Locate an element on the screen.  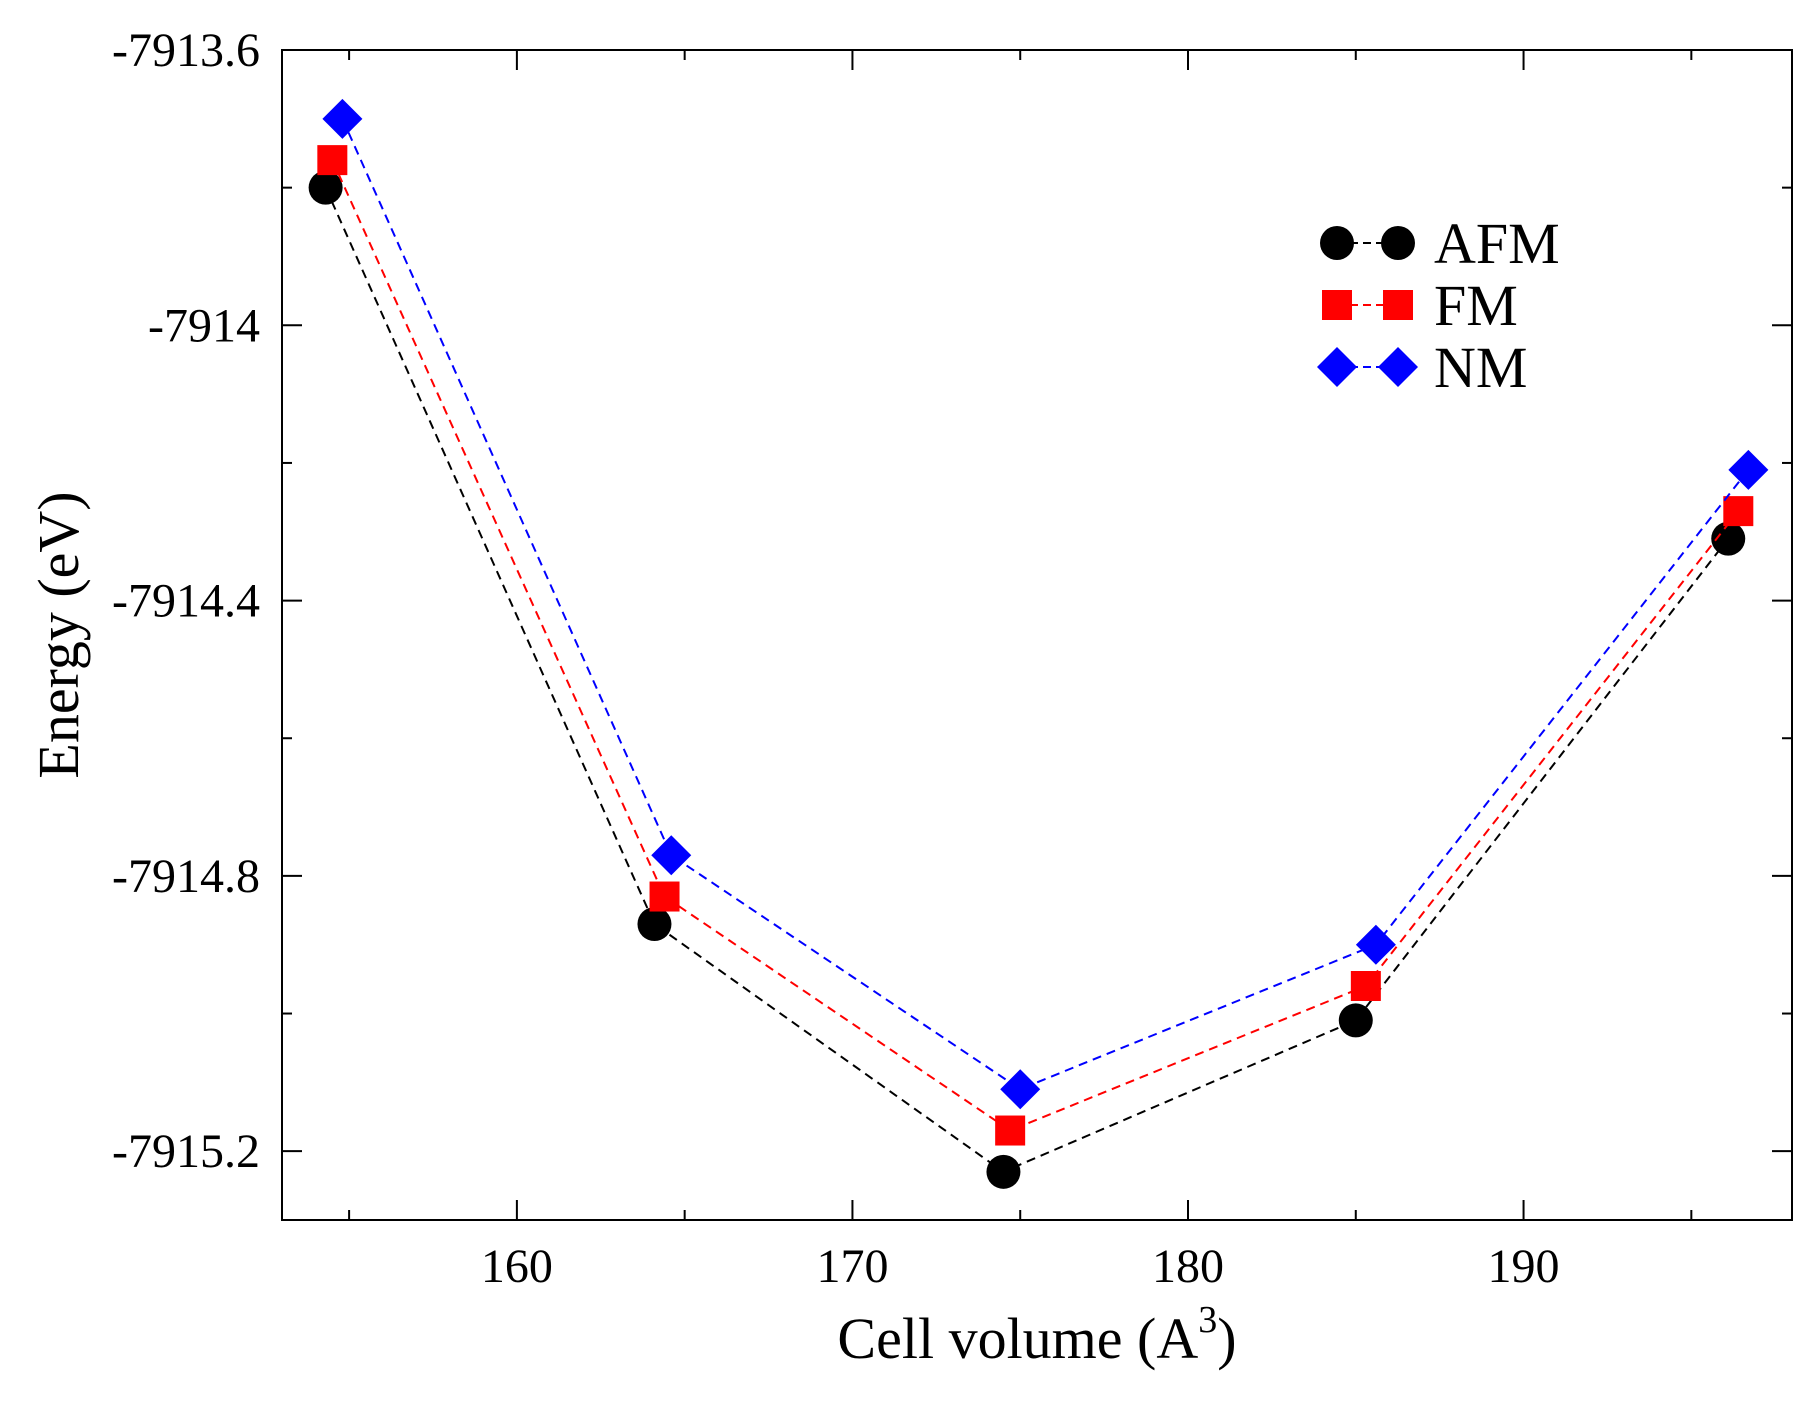
legend-item-nm: NM is located at coordinates (1422, 367).